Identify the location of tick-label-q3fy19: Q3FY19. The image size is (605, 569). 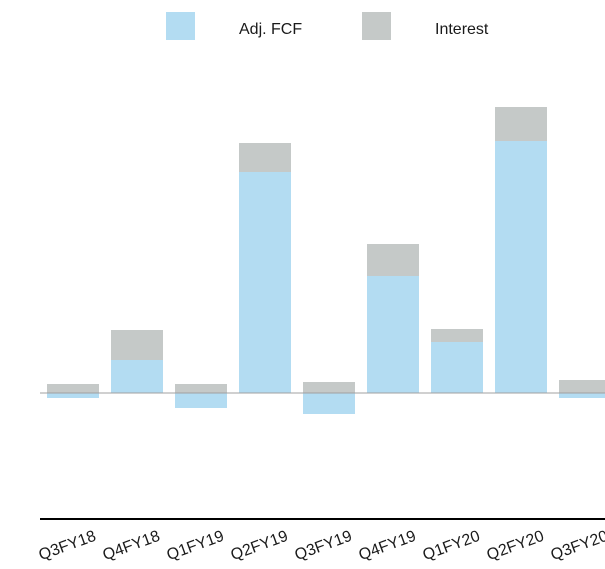
(324, 546).